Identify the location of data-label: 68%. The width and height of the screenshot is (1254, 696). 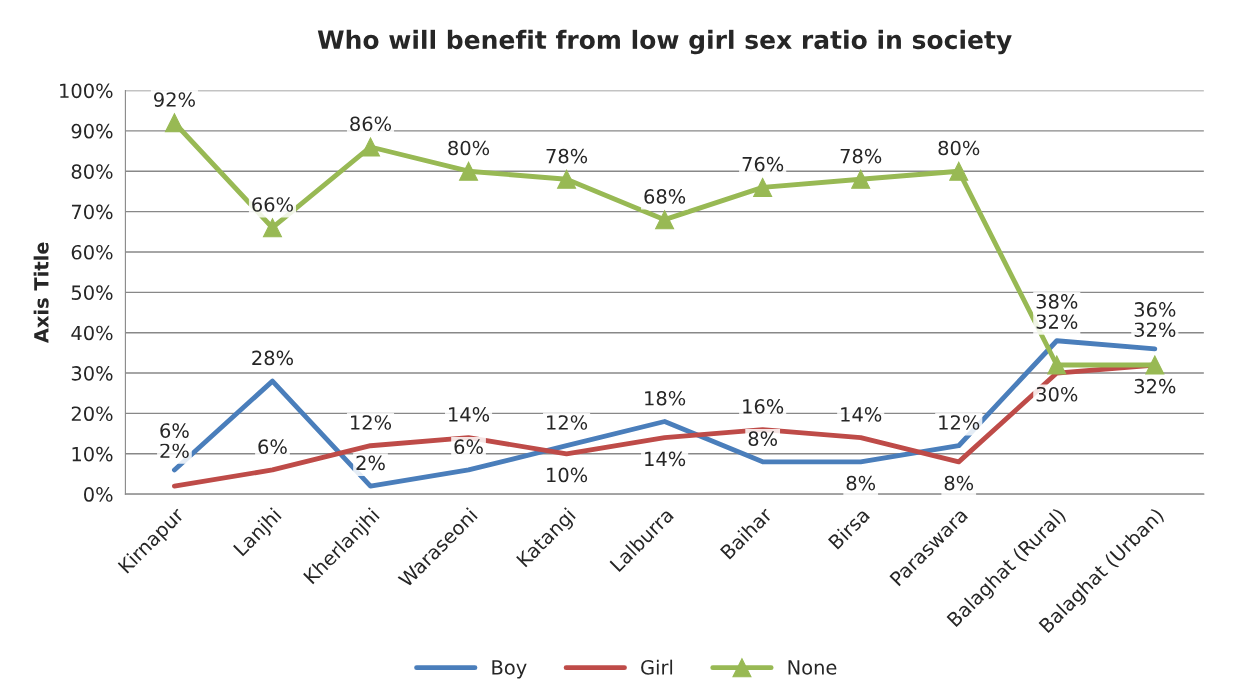
(665, 196).